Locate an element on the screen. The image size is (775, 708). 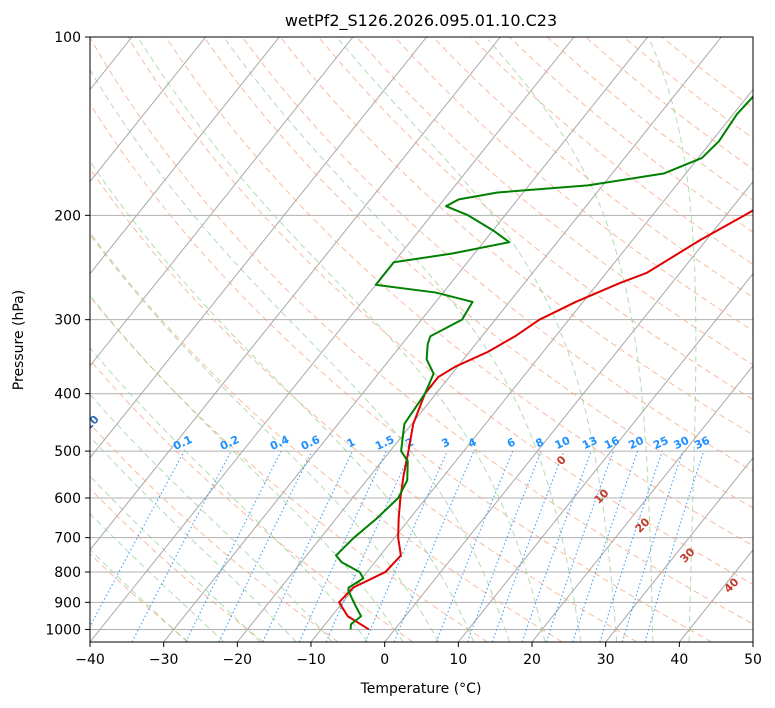
chart-title: wetPf2_S126.2026.095.01.10.C23 is located at coordinates (421, 21).